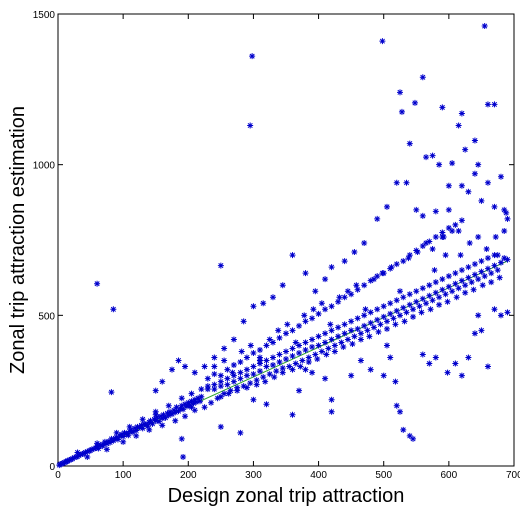  What do you see at coordinates (318, 475) in the screenshot?
I see `x-tick-label: 400` at bounding box center [318, 475].